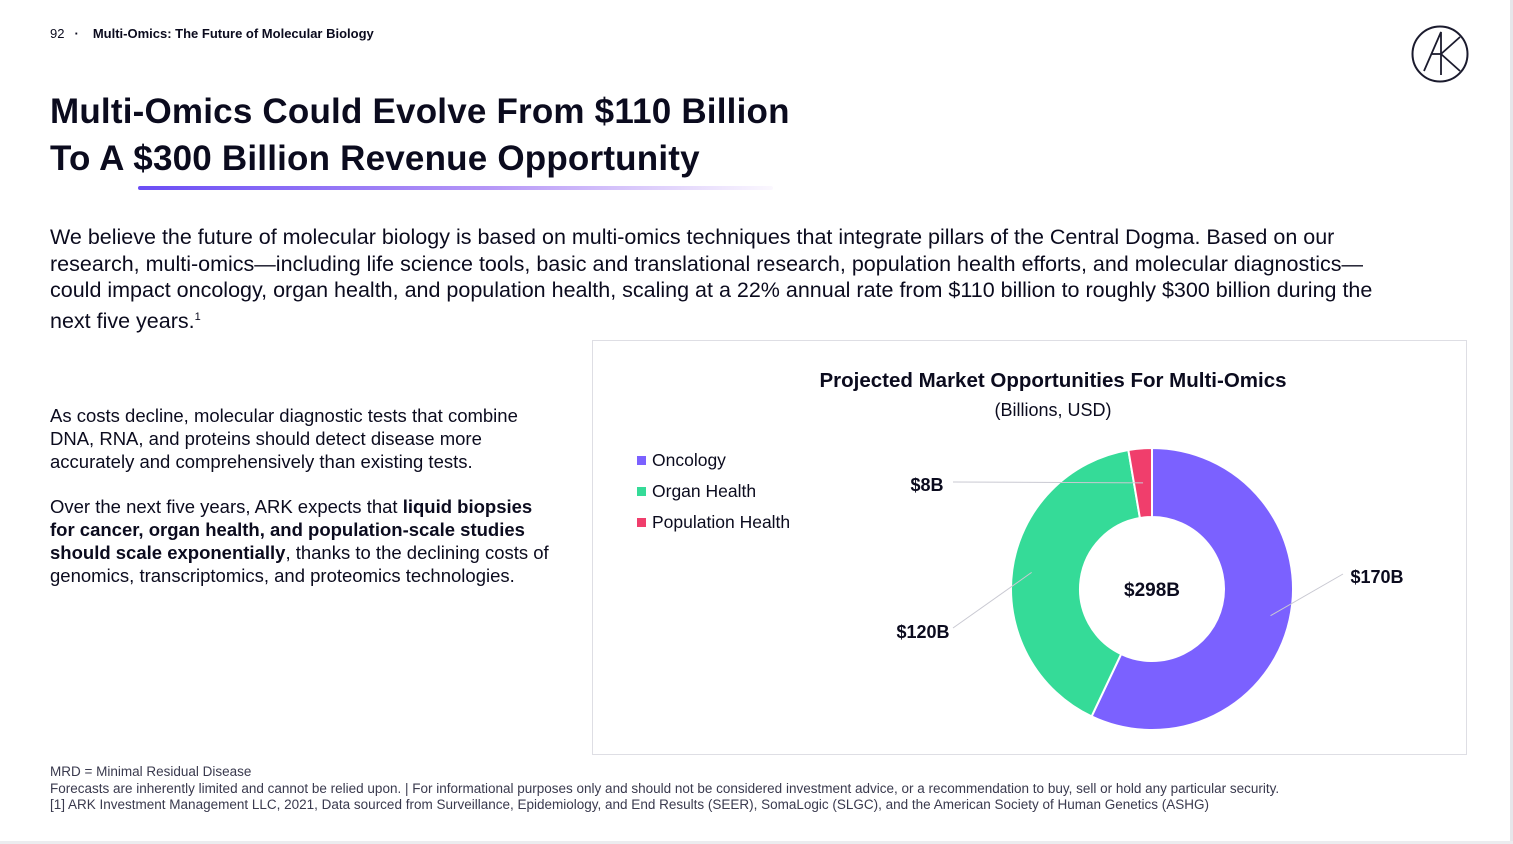 This screenshot has width=1513, height=844. Describe the element at coordinates (721, 522) in the screenshot. I see `legend-label-population-health: Population Health` at that location.